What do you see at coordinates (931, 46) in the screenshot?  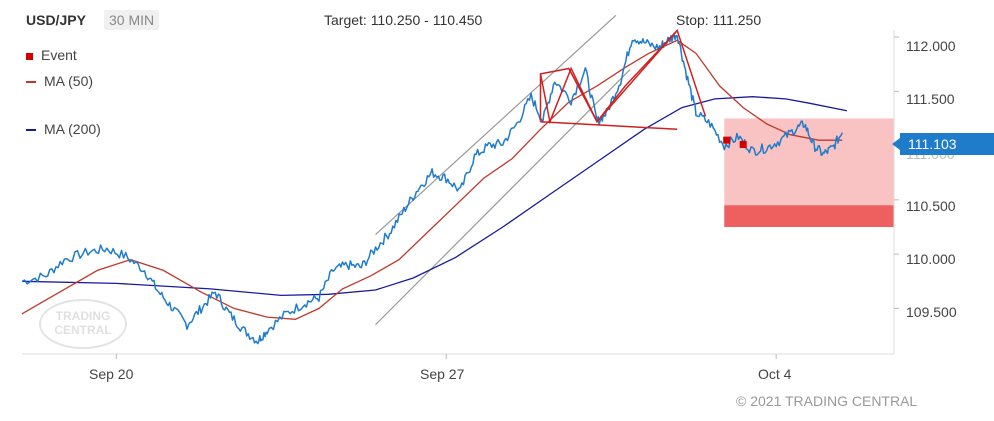 I see `y-tick-label: 112.000` at bounding box center [931, 46].